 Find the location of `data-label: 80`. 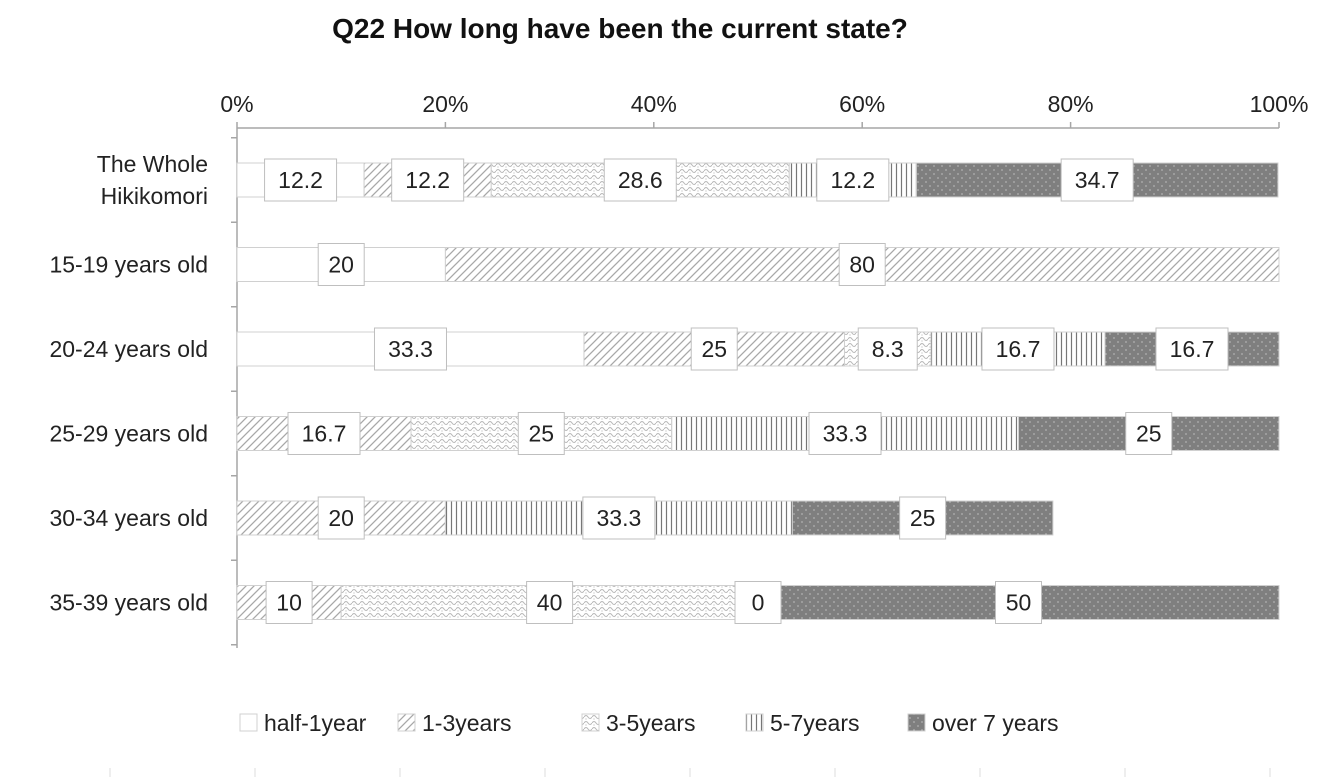

data-label: 80 is located at coordinates (862, 264).